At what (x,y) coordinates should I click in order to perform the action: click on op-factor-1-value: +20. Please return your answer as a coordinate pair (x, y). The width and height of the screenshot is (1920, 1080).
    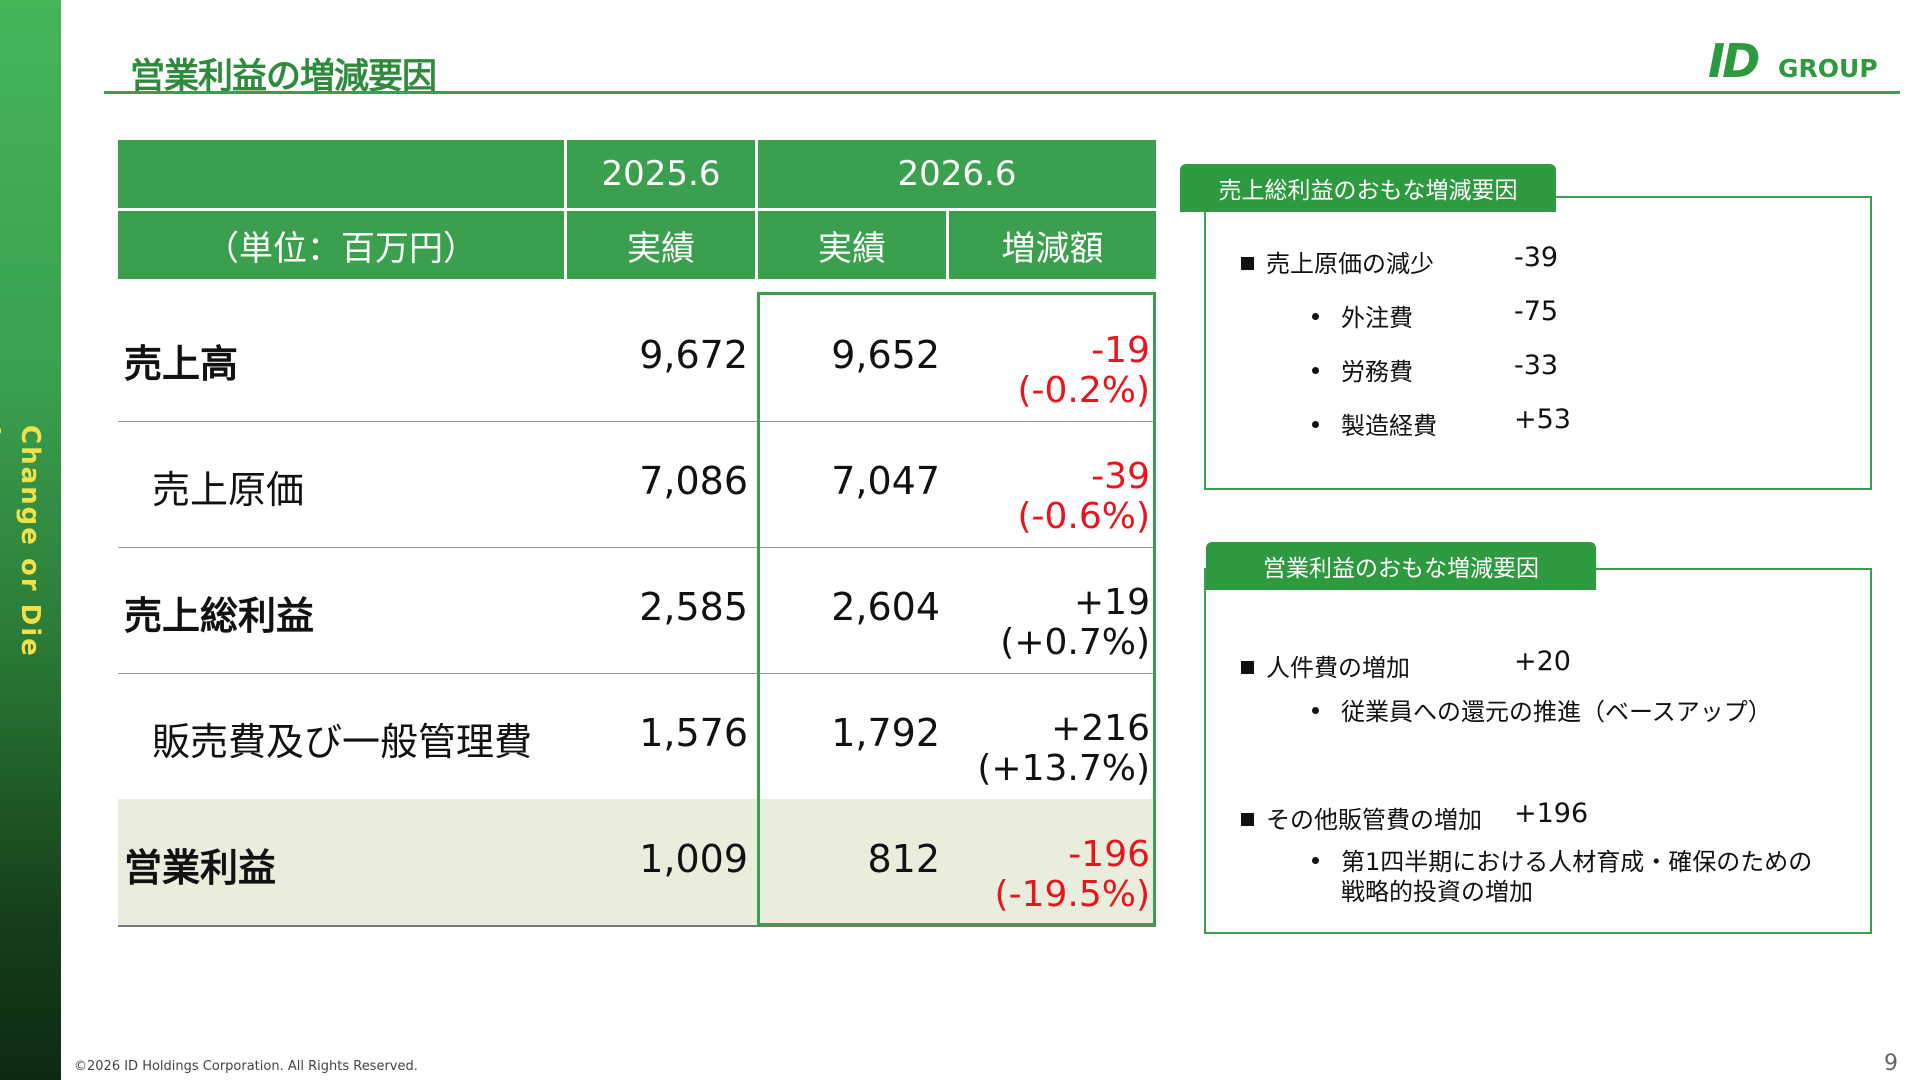
    Looking at the image, I should click on (1542, 661).